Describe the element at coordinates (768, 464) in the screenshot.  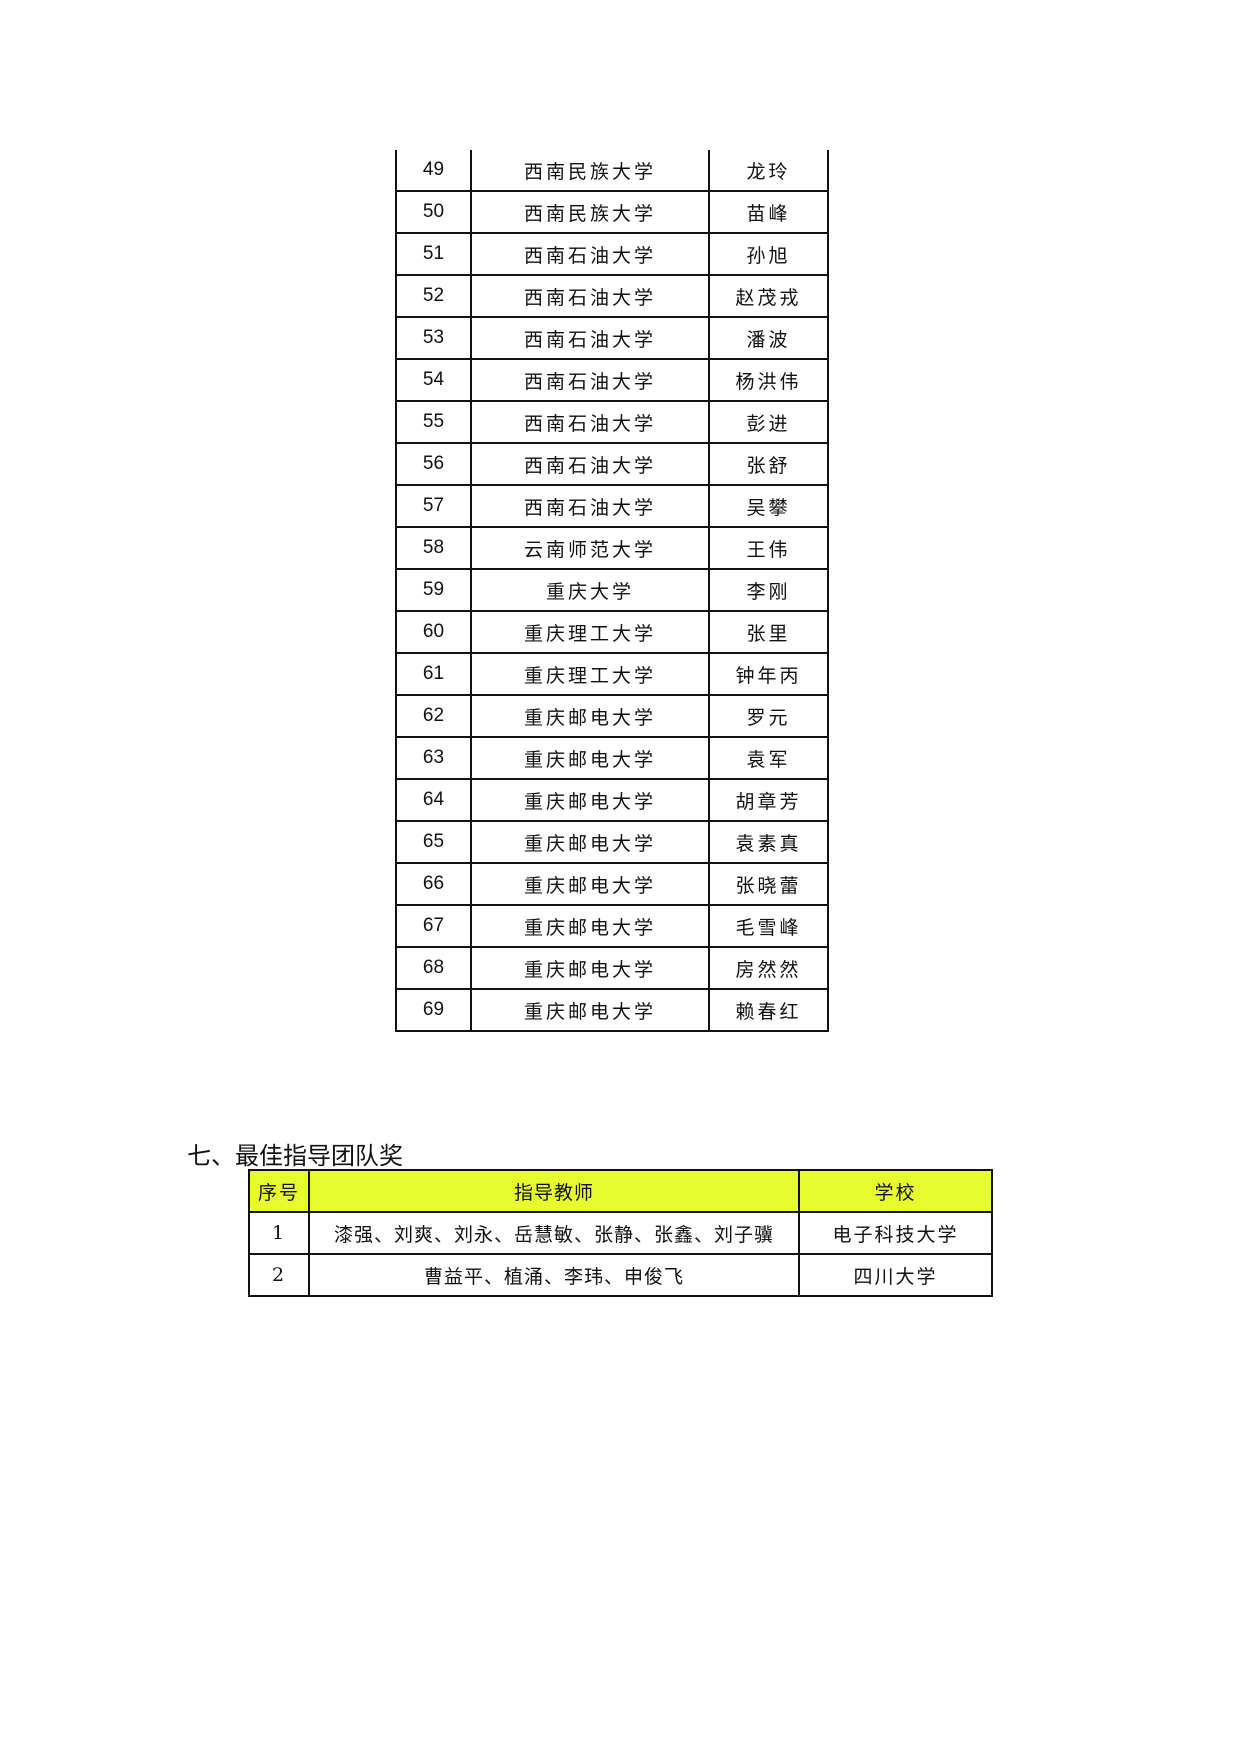
I see `cell-name: 张舒` at that location.